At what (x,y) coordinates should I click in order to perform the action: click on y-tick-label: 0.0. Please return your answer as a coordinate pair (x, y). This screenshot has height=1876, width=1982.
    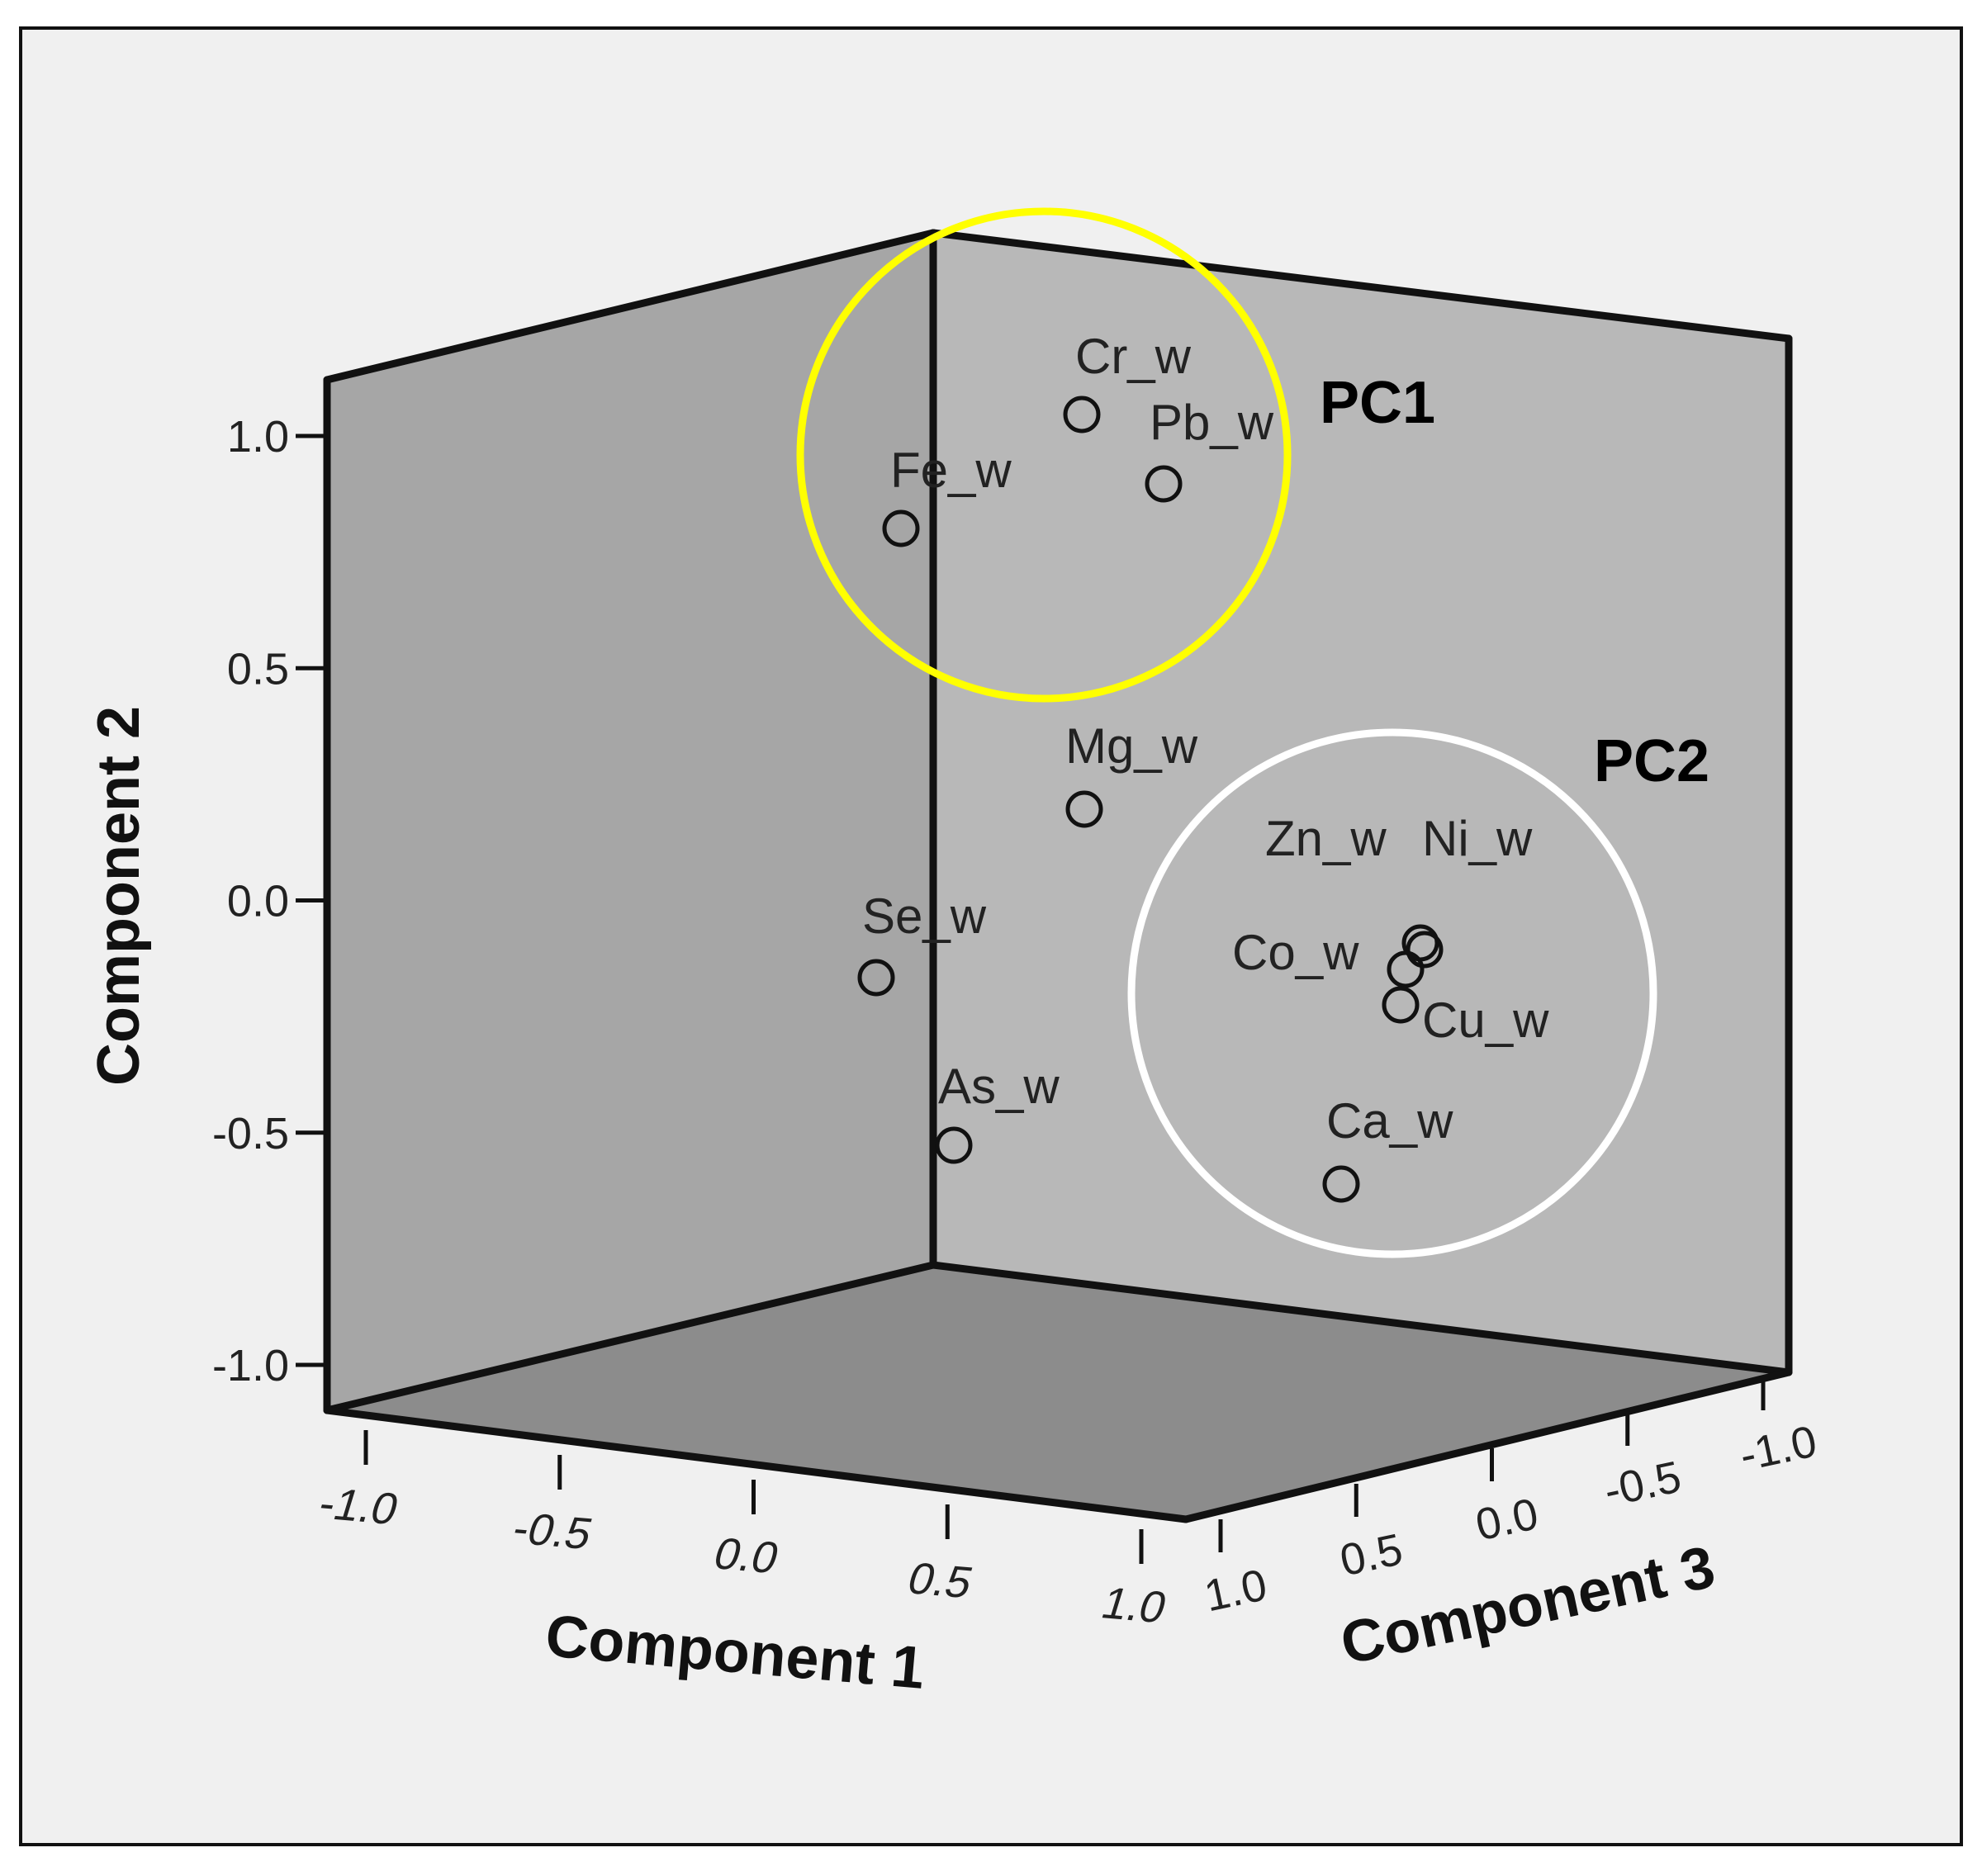
    Looking at the image, I should click on (258, 901).